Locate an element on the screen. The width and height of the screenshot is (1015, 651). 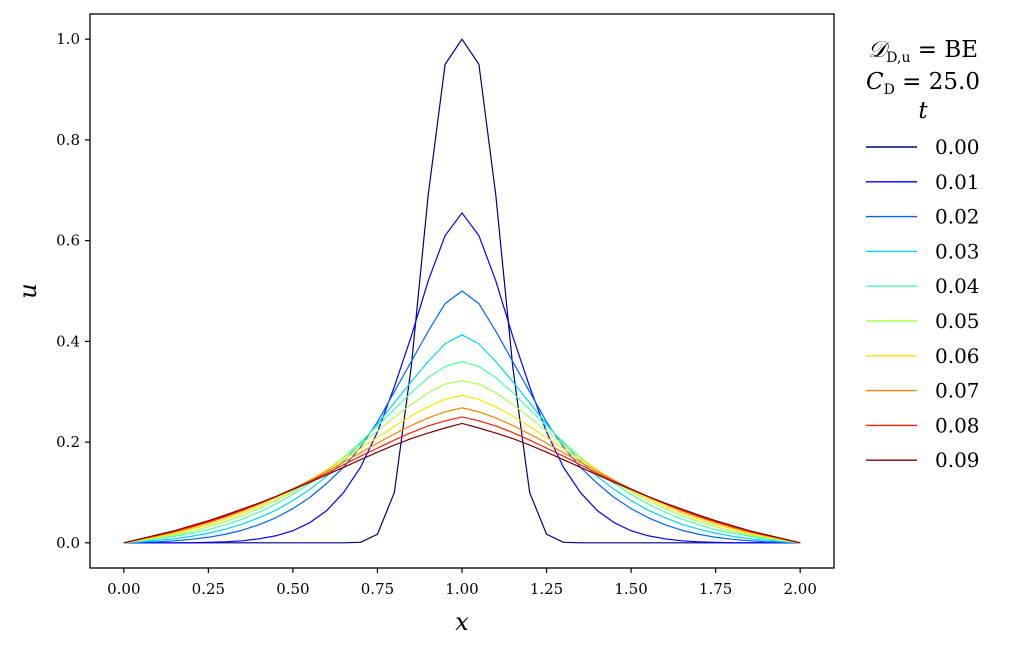
x-axis: 0.00 0.25 0.50 0.75 1.00 1.25 1.50 1.75 2.00 is located at coordinates (462, 583).